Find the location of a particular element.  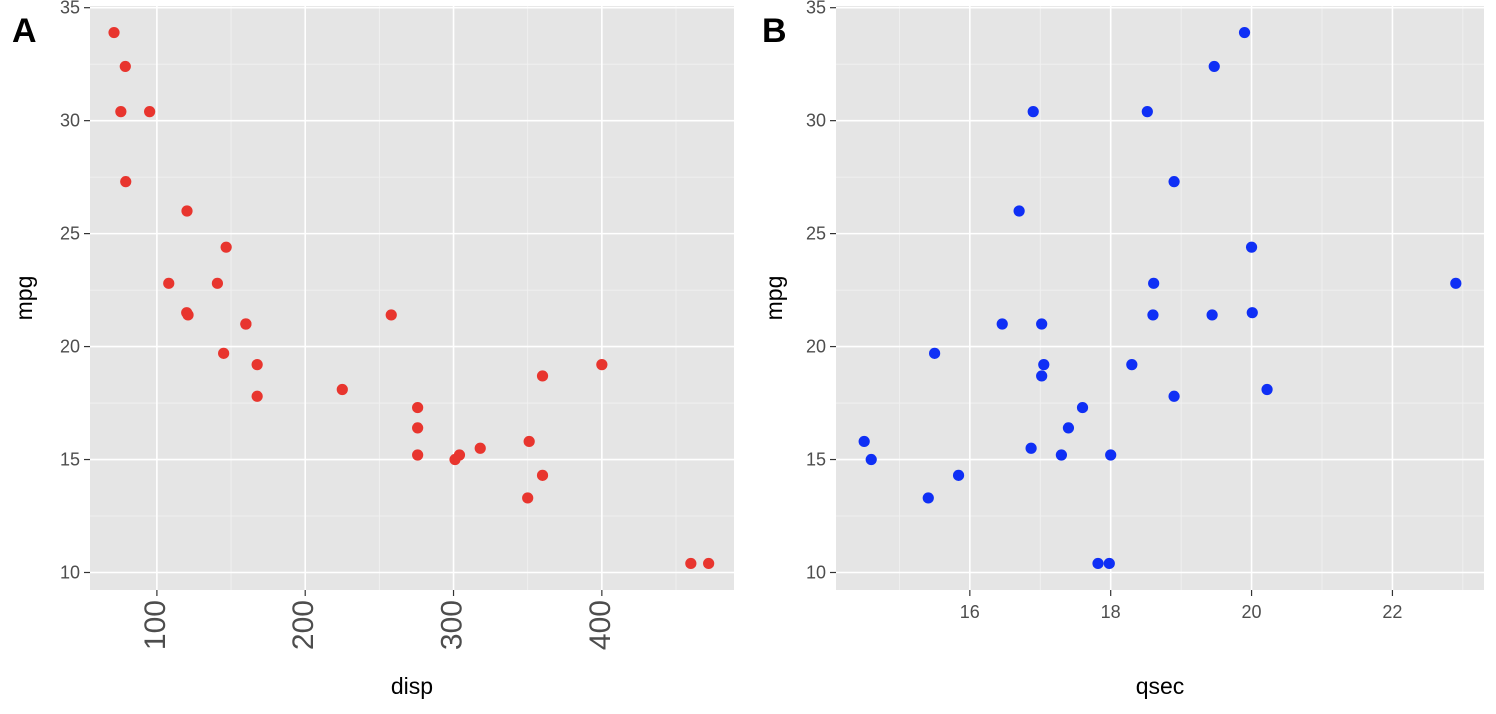

panel-tag: B is located at coordinates (774, 31).